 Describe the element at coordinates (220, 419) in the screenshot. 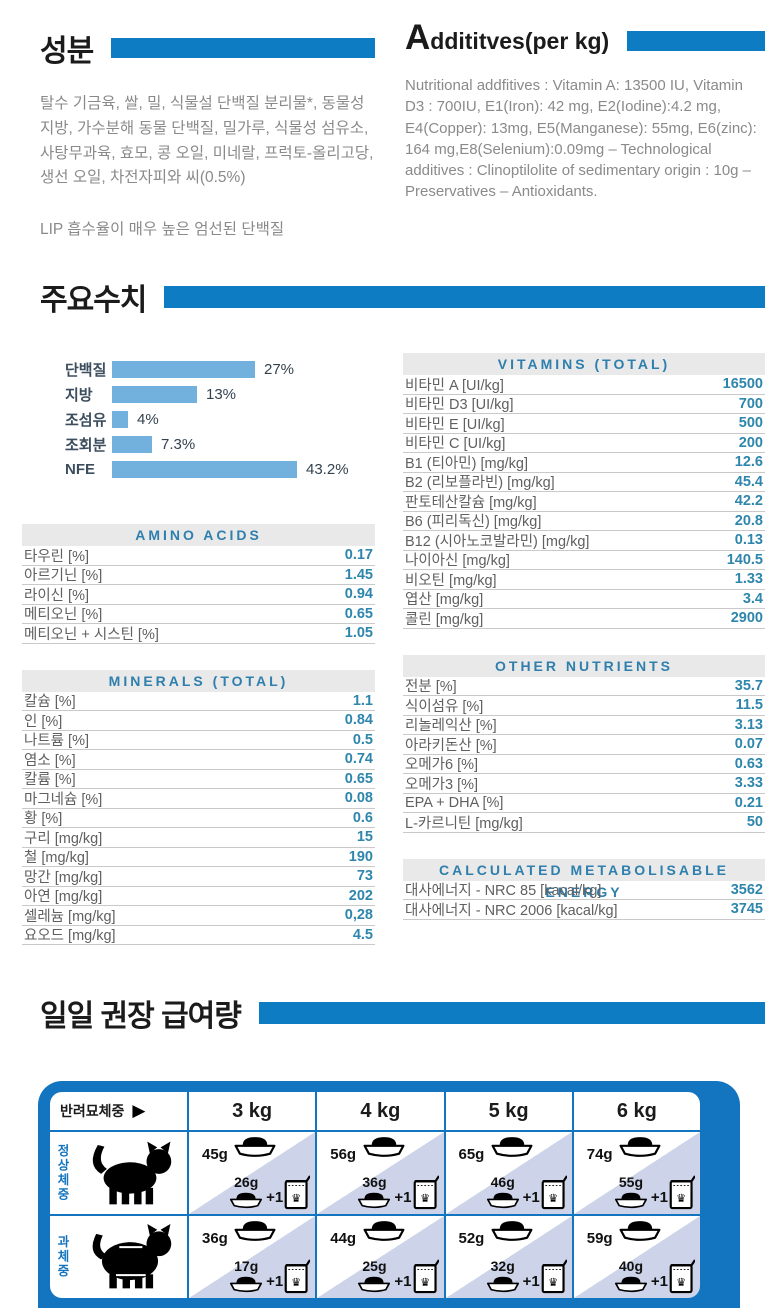

I see `chart-row: 조섬유 4%` at that location.